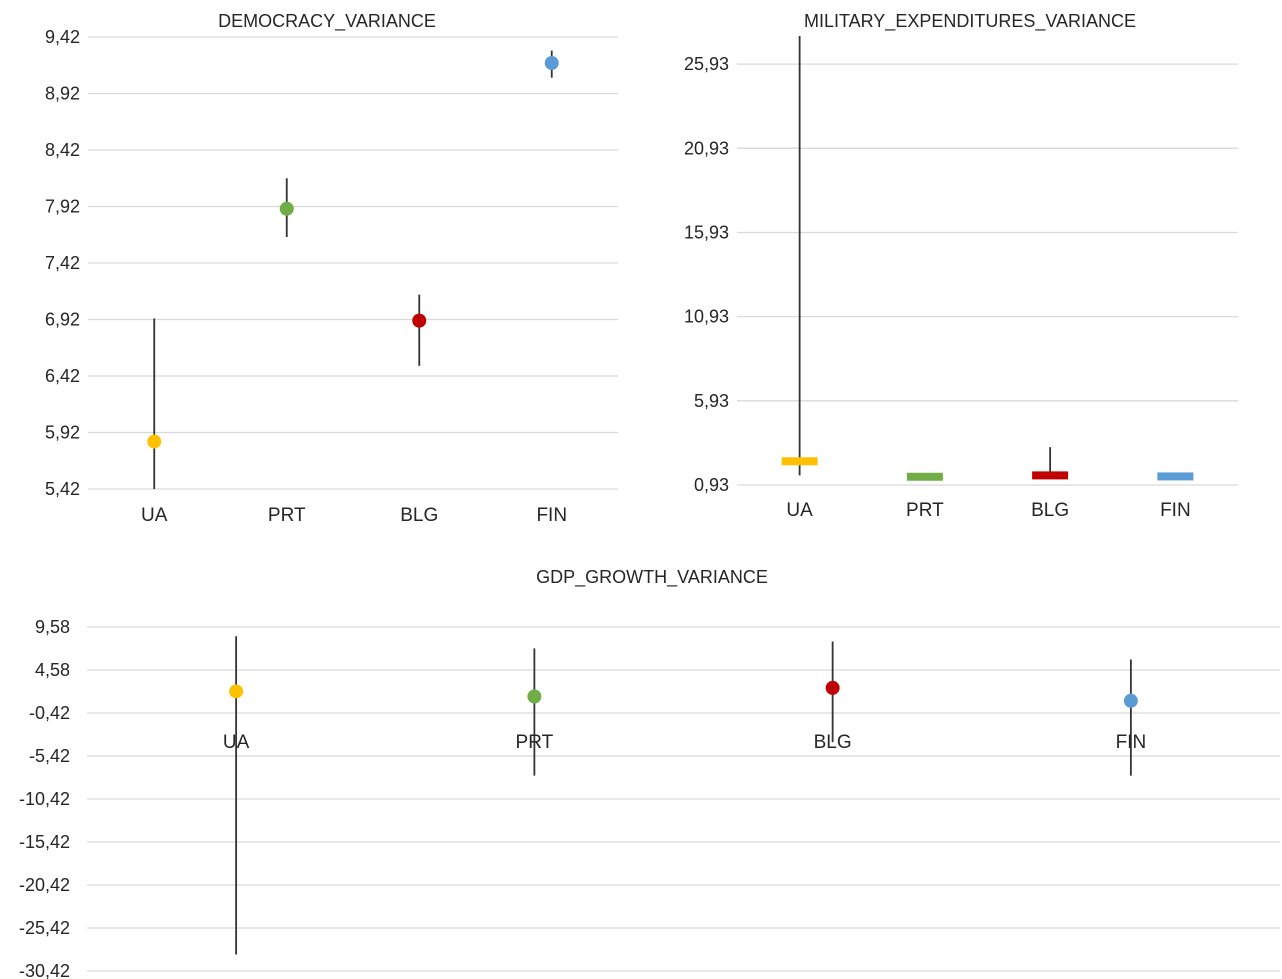 The image size is (1282, 979). I want to click on gdp-point-blg, so click(832, 687).